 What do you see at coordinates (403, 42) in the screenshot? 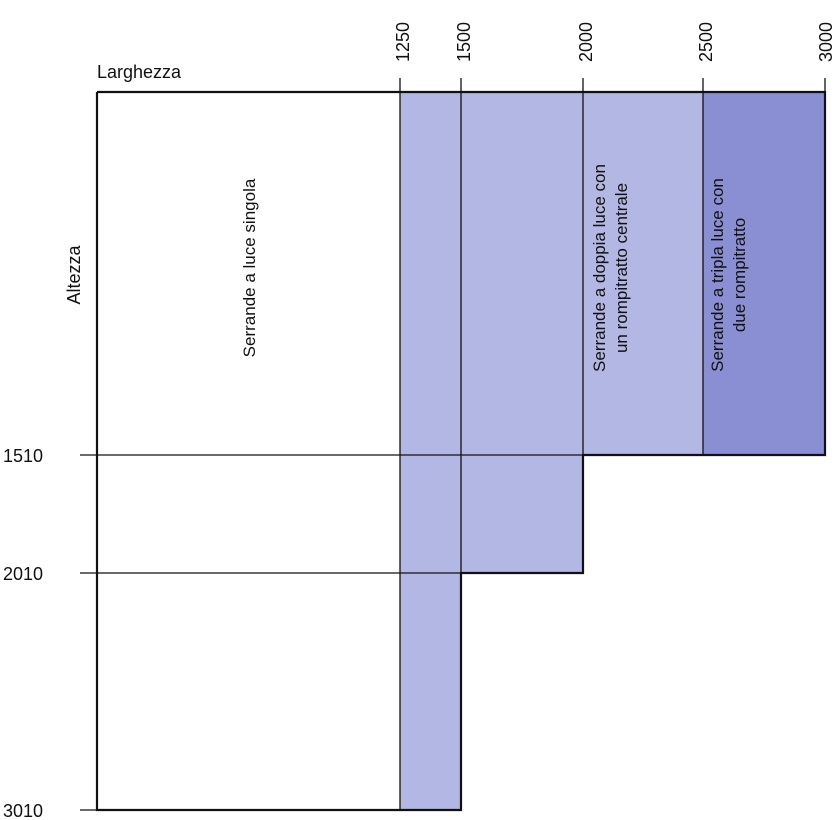
I see `width-tick-label-1250: 1250` at bounding box center [403, 42].